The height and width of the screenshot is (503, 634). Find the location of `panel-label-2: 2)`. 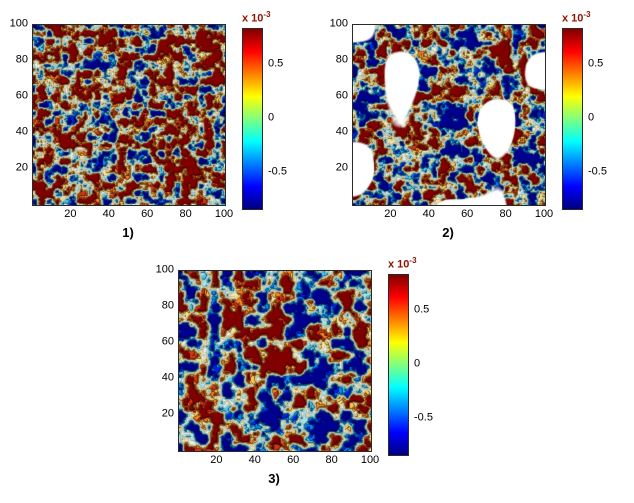

panel-label-2: 2) is located at coordinates (448, 232).